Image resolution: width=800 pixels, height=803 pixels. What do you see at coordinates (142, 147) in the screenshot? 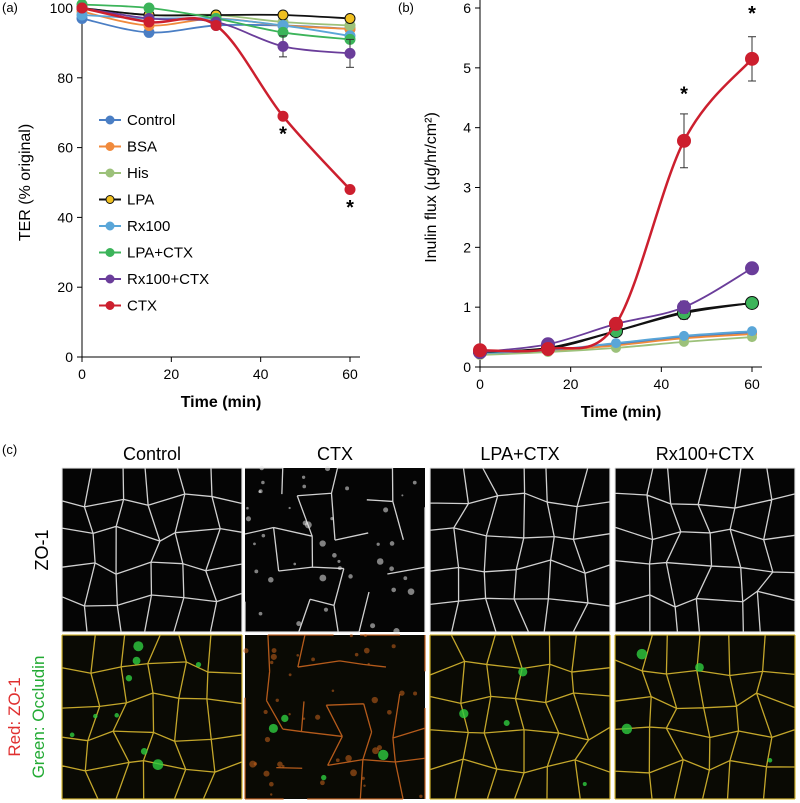
I see `legend-label: BSA` at bounding box center [142, 147].